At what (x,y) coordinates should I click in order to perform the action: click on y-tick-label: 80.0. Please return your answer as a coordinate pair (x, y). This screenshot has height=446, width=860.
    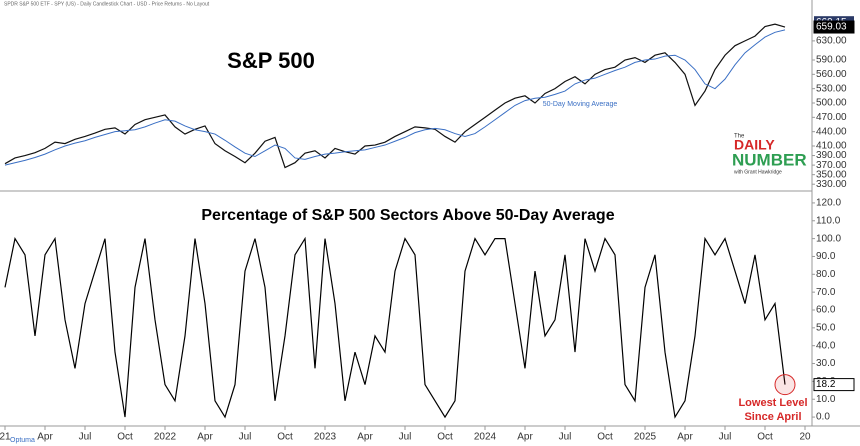
    Looking at the image, I should click on (826, 274).